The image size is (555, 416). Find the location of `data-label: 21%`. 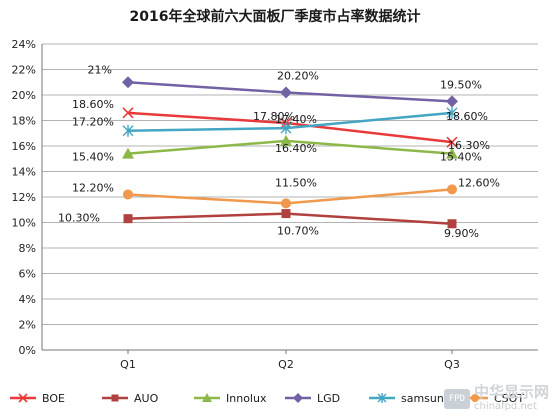

data-label: 21% is located at coordinates (100, 69).